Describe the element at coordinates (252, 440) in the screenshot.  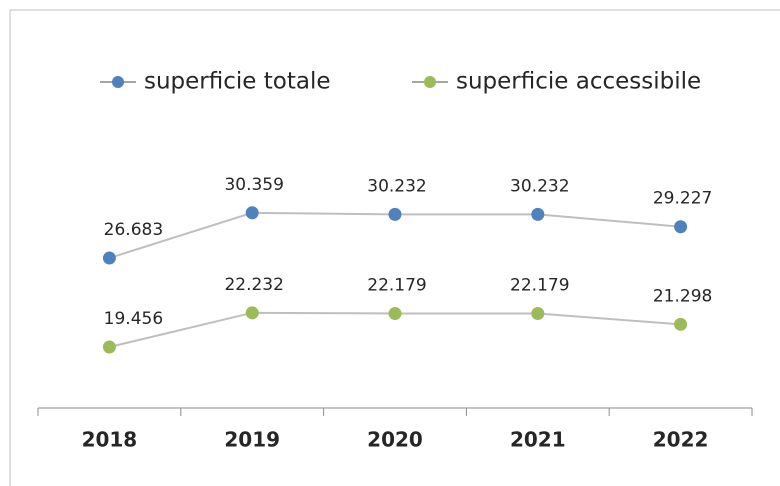
I see `x-tick-label: 2019` at that location.